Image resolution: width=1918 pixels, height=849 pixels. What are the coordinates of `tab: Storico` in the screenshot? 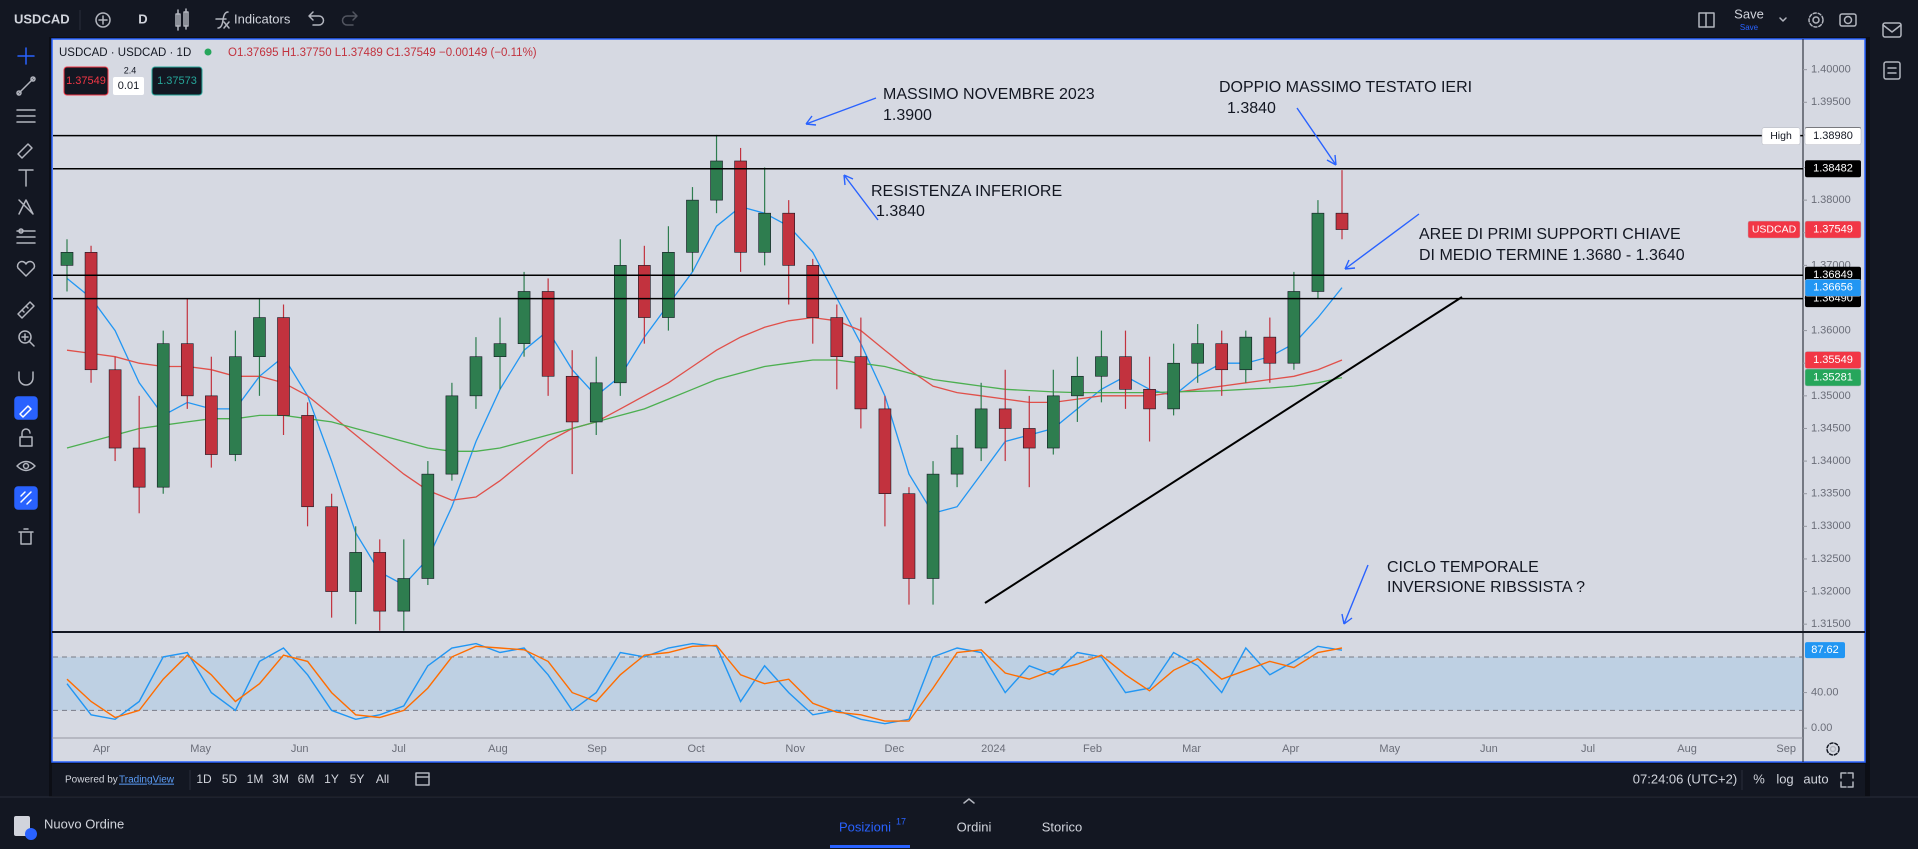 It's located at (1062, 826).